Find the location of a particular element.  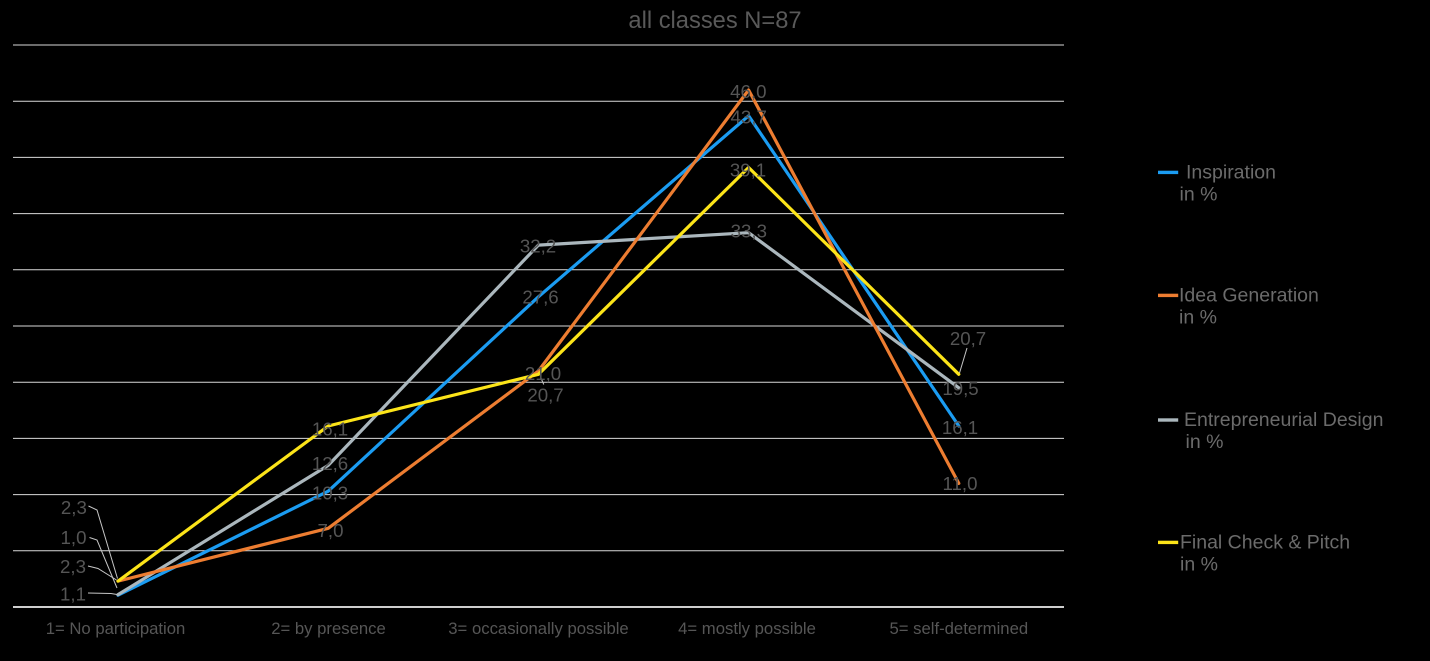

svg-text: 43,7 is located at coordinates (749, 116).